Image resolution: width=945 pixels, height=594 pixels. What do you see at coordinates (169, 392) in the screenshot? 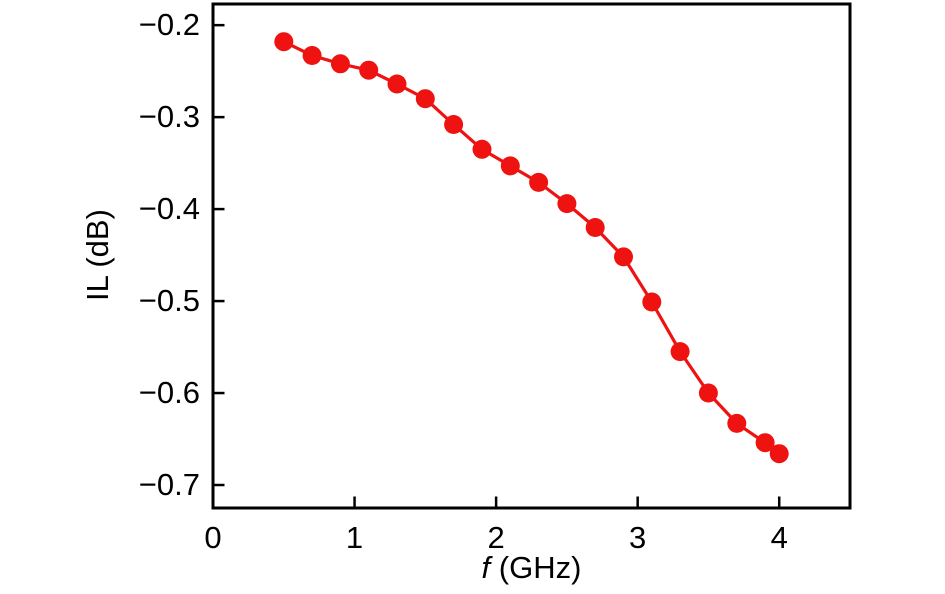
I see `y-tick-label: −0.6` at bounding box center [169, 392].